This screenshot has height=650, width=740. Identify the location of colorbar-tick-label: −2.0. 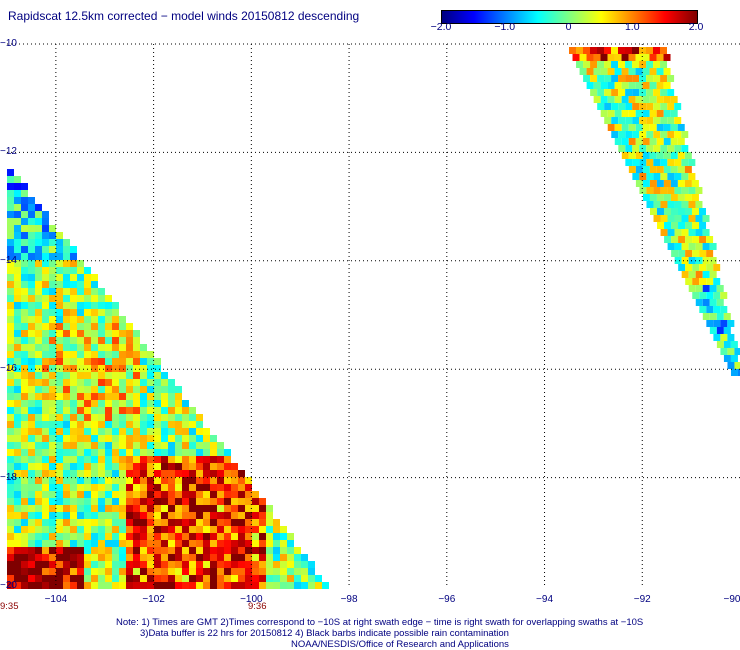
(441, 27).